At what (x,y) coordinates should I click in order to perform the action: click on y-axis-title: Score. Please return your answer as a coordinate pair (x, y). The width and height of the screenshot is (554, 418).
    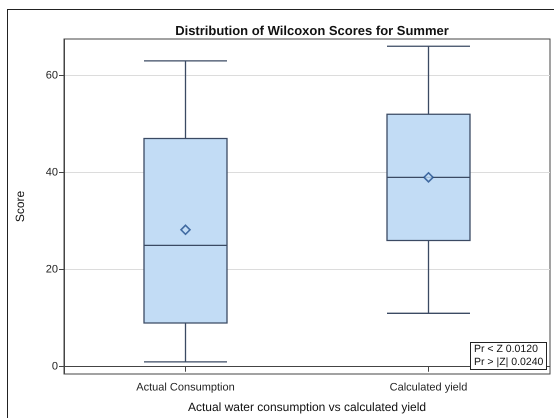
    Looking at the image, I should click on (20, 206).